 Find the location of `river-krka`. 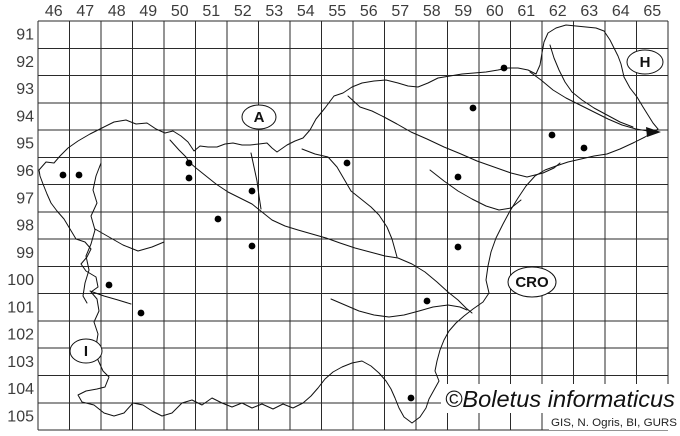

river-krka is located at coordinates (399, 308).